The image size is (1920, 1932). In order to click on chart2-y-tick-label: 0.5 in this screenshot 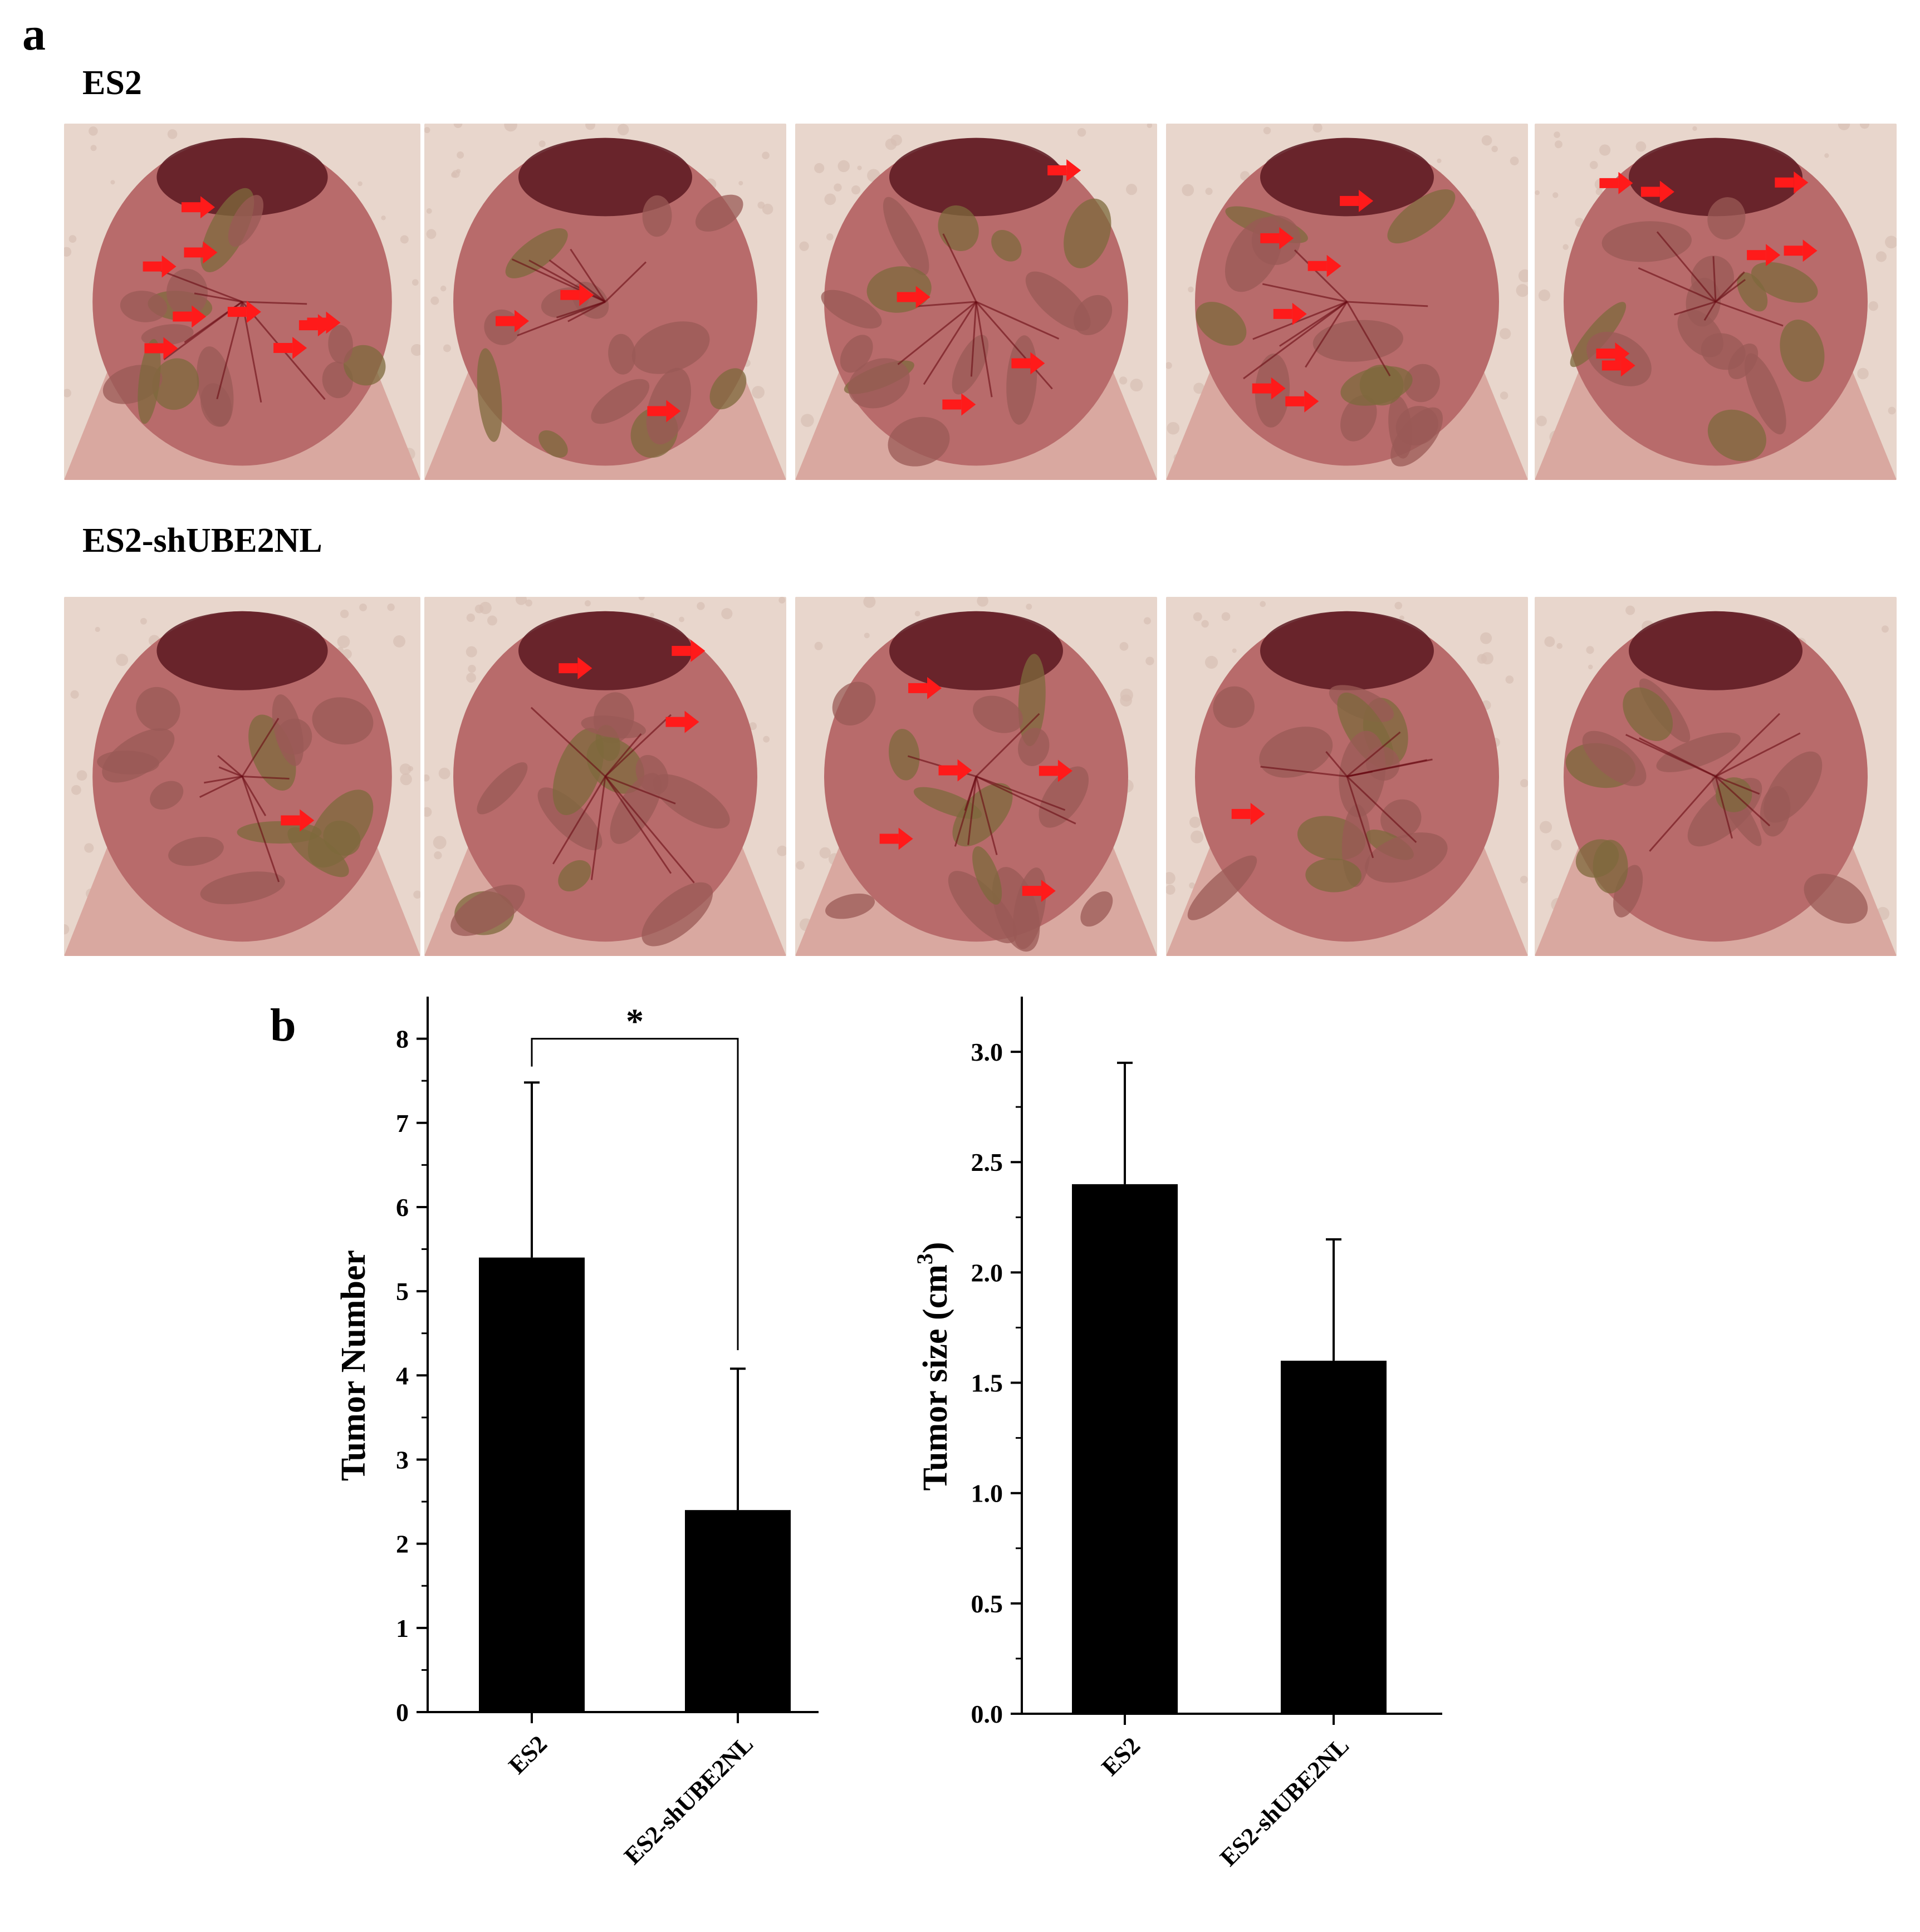, I will do `click(987, 1604)`.